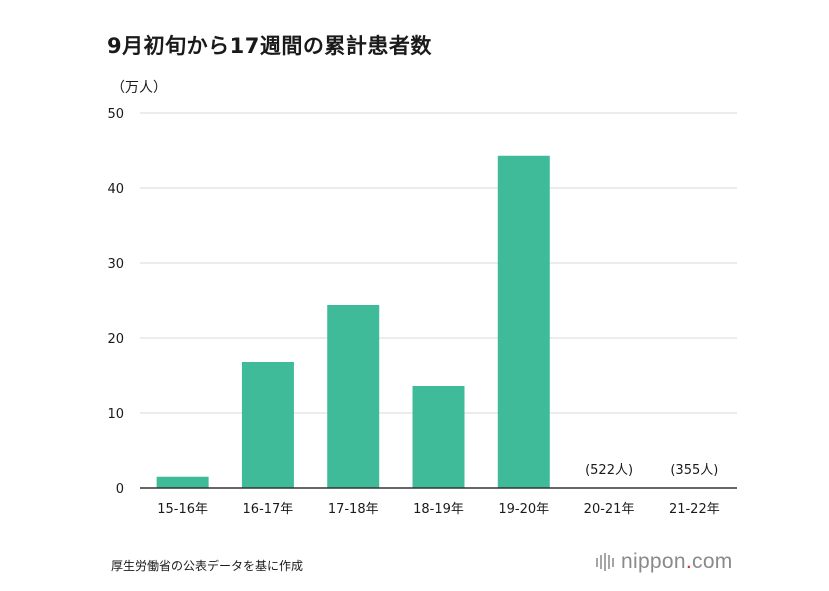 Image resolution: width=829 pixels, height=591 pixels. I want to click on bar-annotation: (355人), so click(694, 470).